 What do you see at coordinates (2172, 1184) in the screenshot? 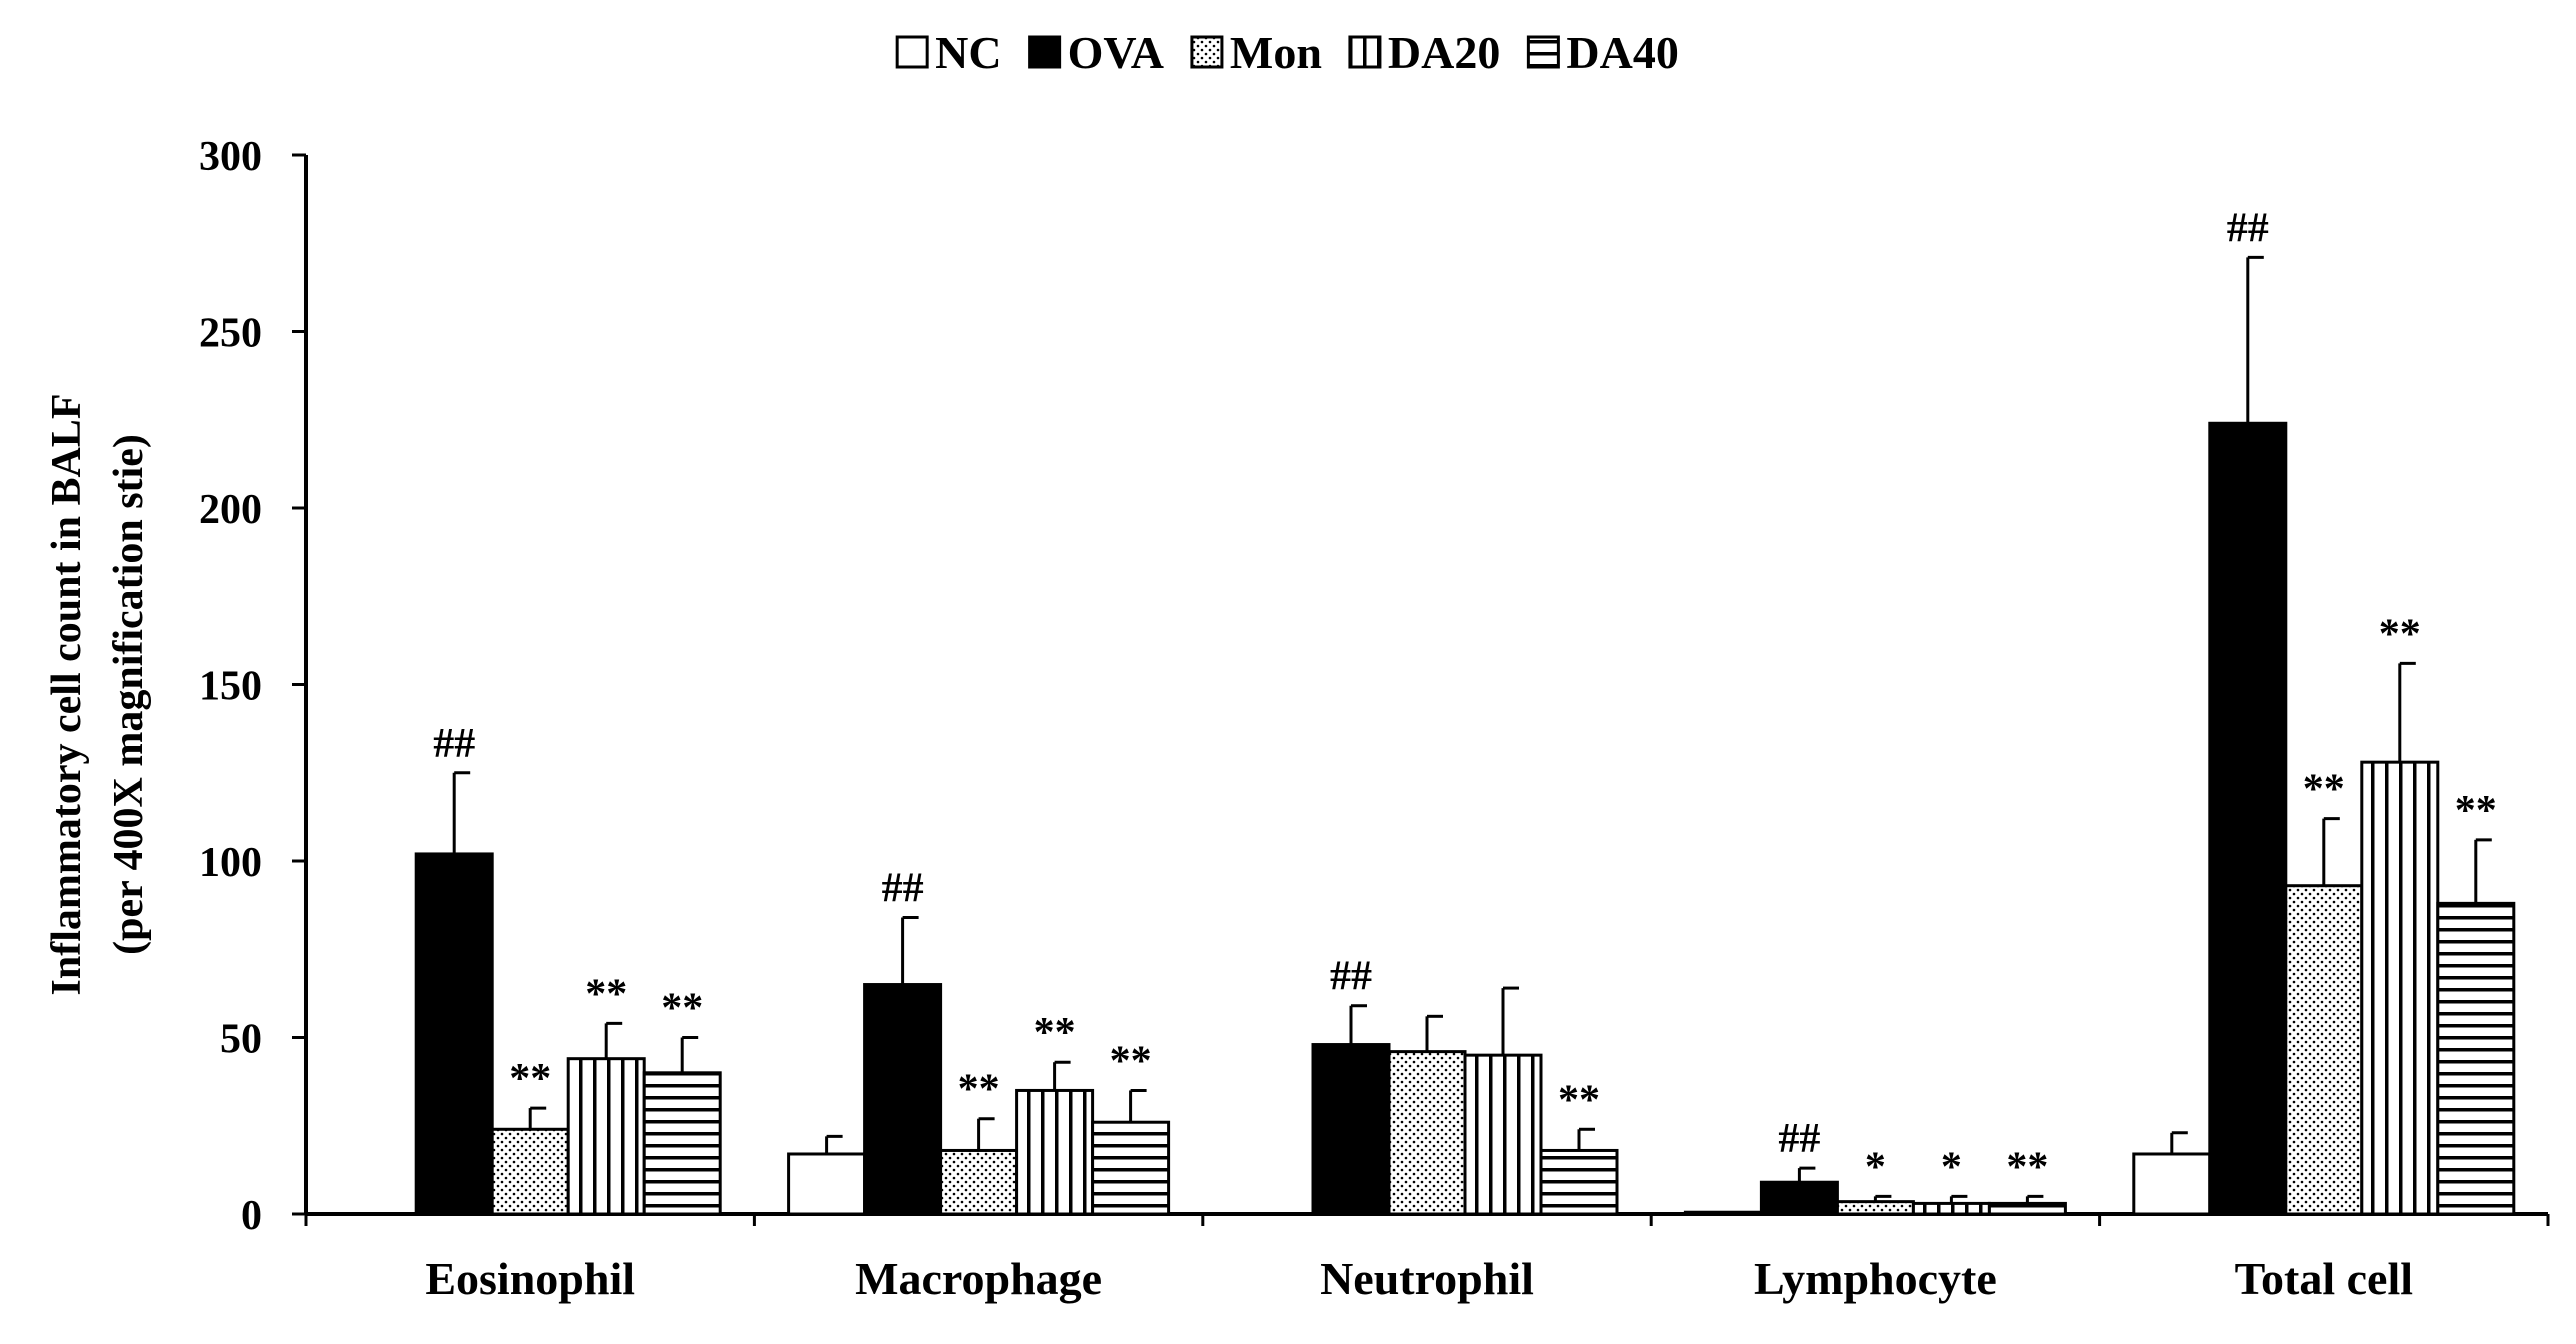
I see `bar-nc-total-cell` at bounding box center [2172, 1184].